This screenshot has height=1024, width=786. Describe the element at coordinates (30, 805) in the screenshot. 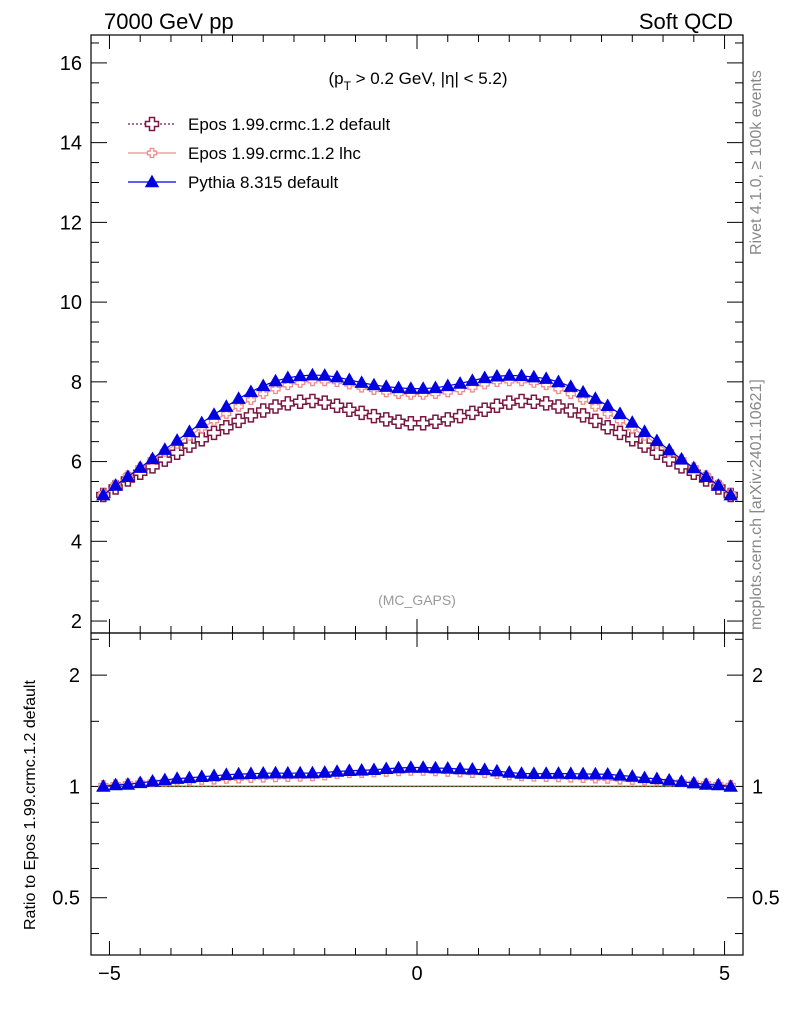

I see `ratio-y-axis-label: Ratio to Epos 1.99.crmc.1.2 default` at that location.